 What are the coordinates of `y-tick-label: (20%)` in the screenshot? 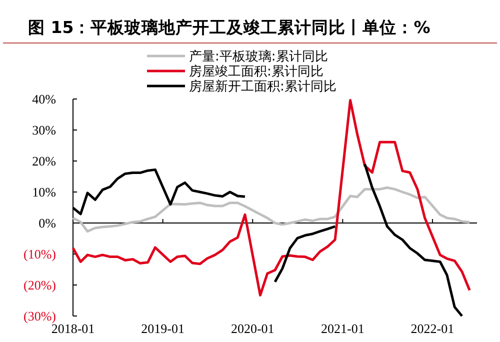 It's located at (40, 285).